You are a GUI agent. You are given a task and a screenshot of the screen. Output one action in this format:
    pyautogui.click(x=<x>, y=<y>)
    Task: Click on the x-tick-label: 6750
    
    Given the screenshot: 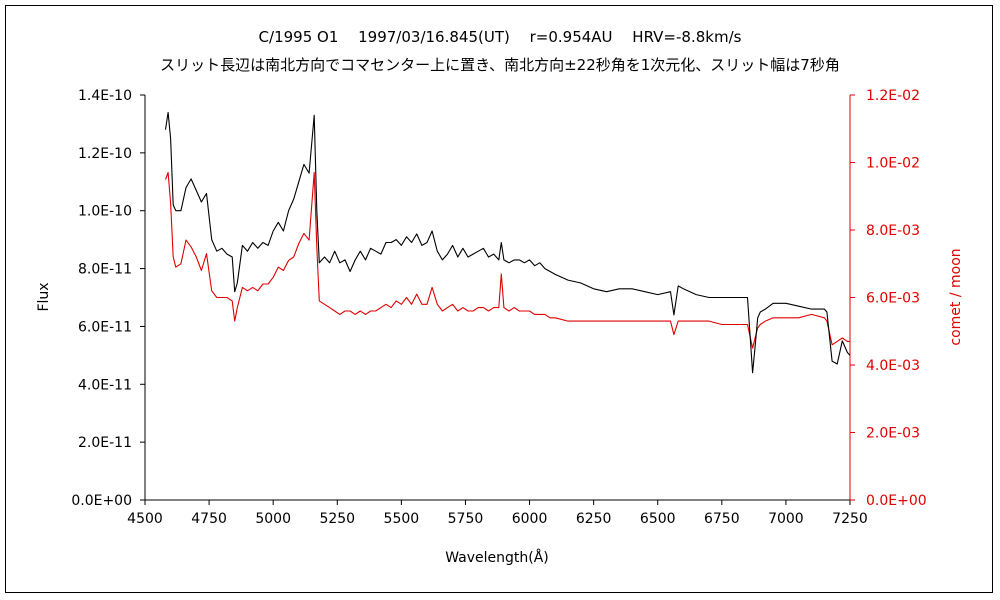 What is the action you would take?
    pyautogui.click(x=722, y=519)
    